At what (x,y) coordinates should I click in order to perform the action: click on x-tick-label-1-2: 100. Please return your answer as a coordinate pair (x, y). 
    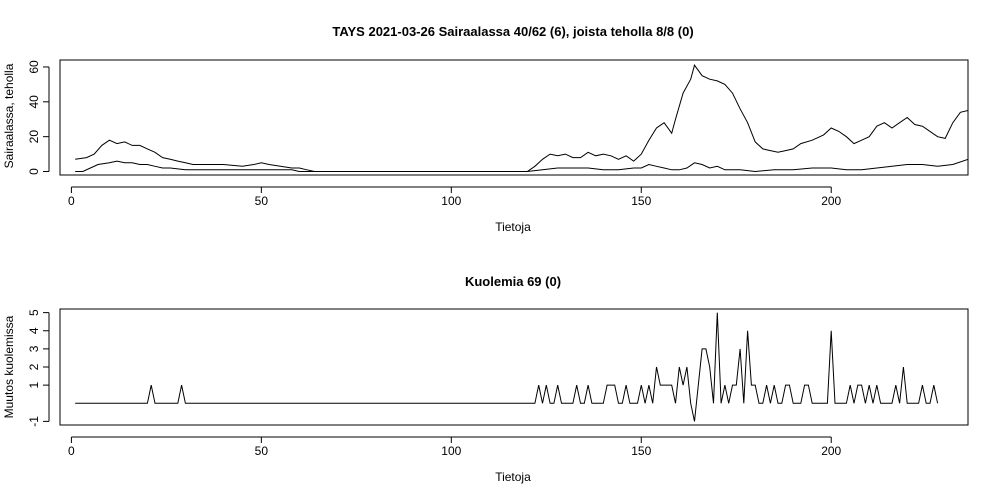
    Looking at the image, I should click on (451, 451).